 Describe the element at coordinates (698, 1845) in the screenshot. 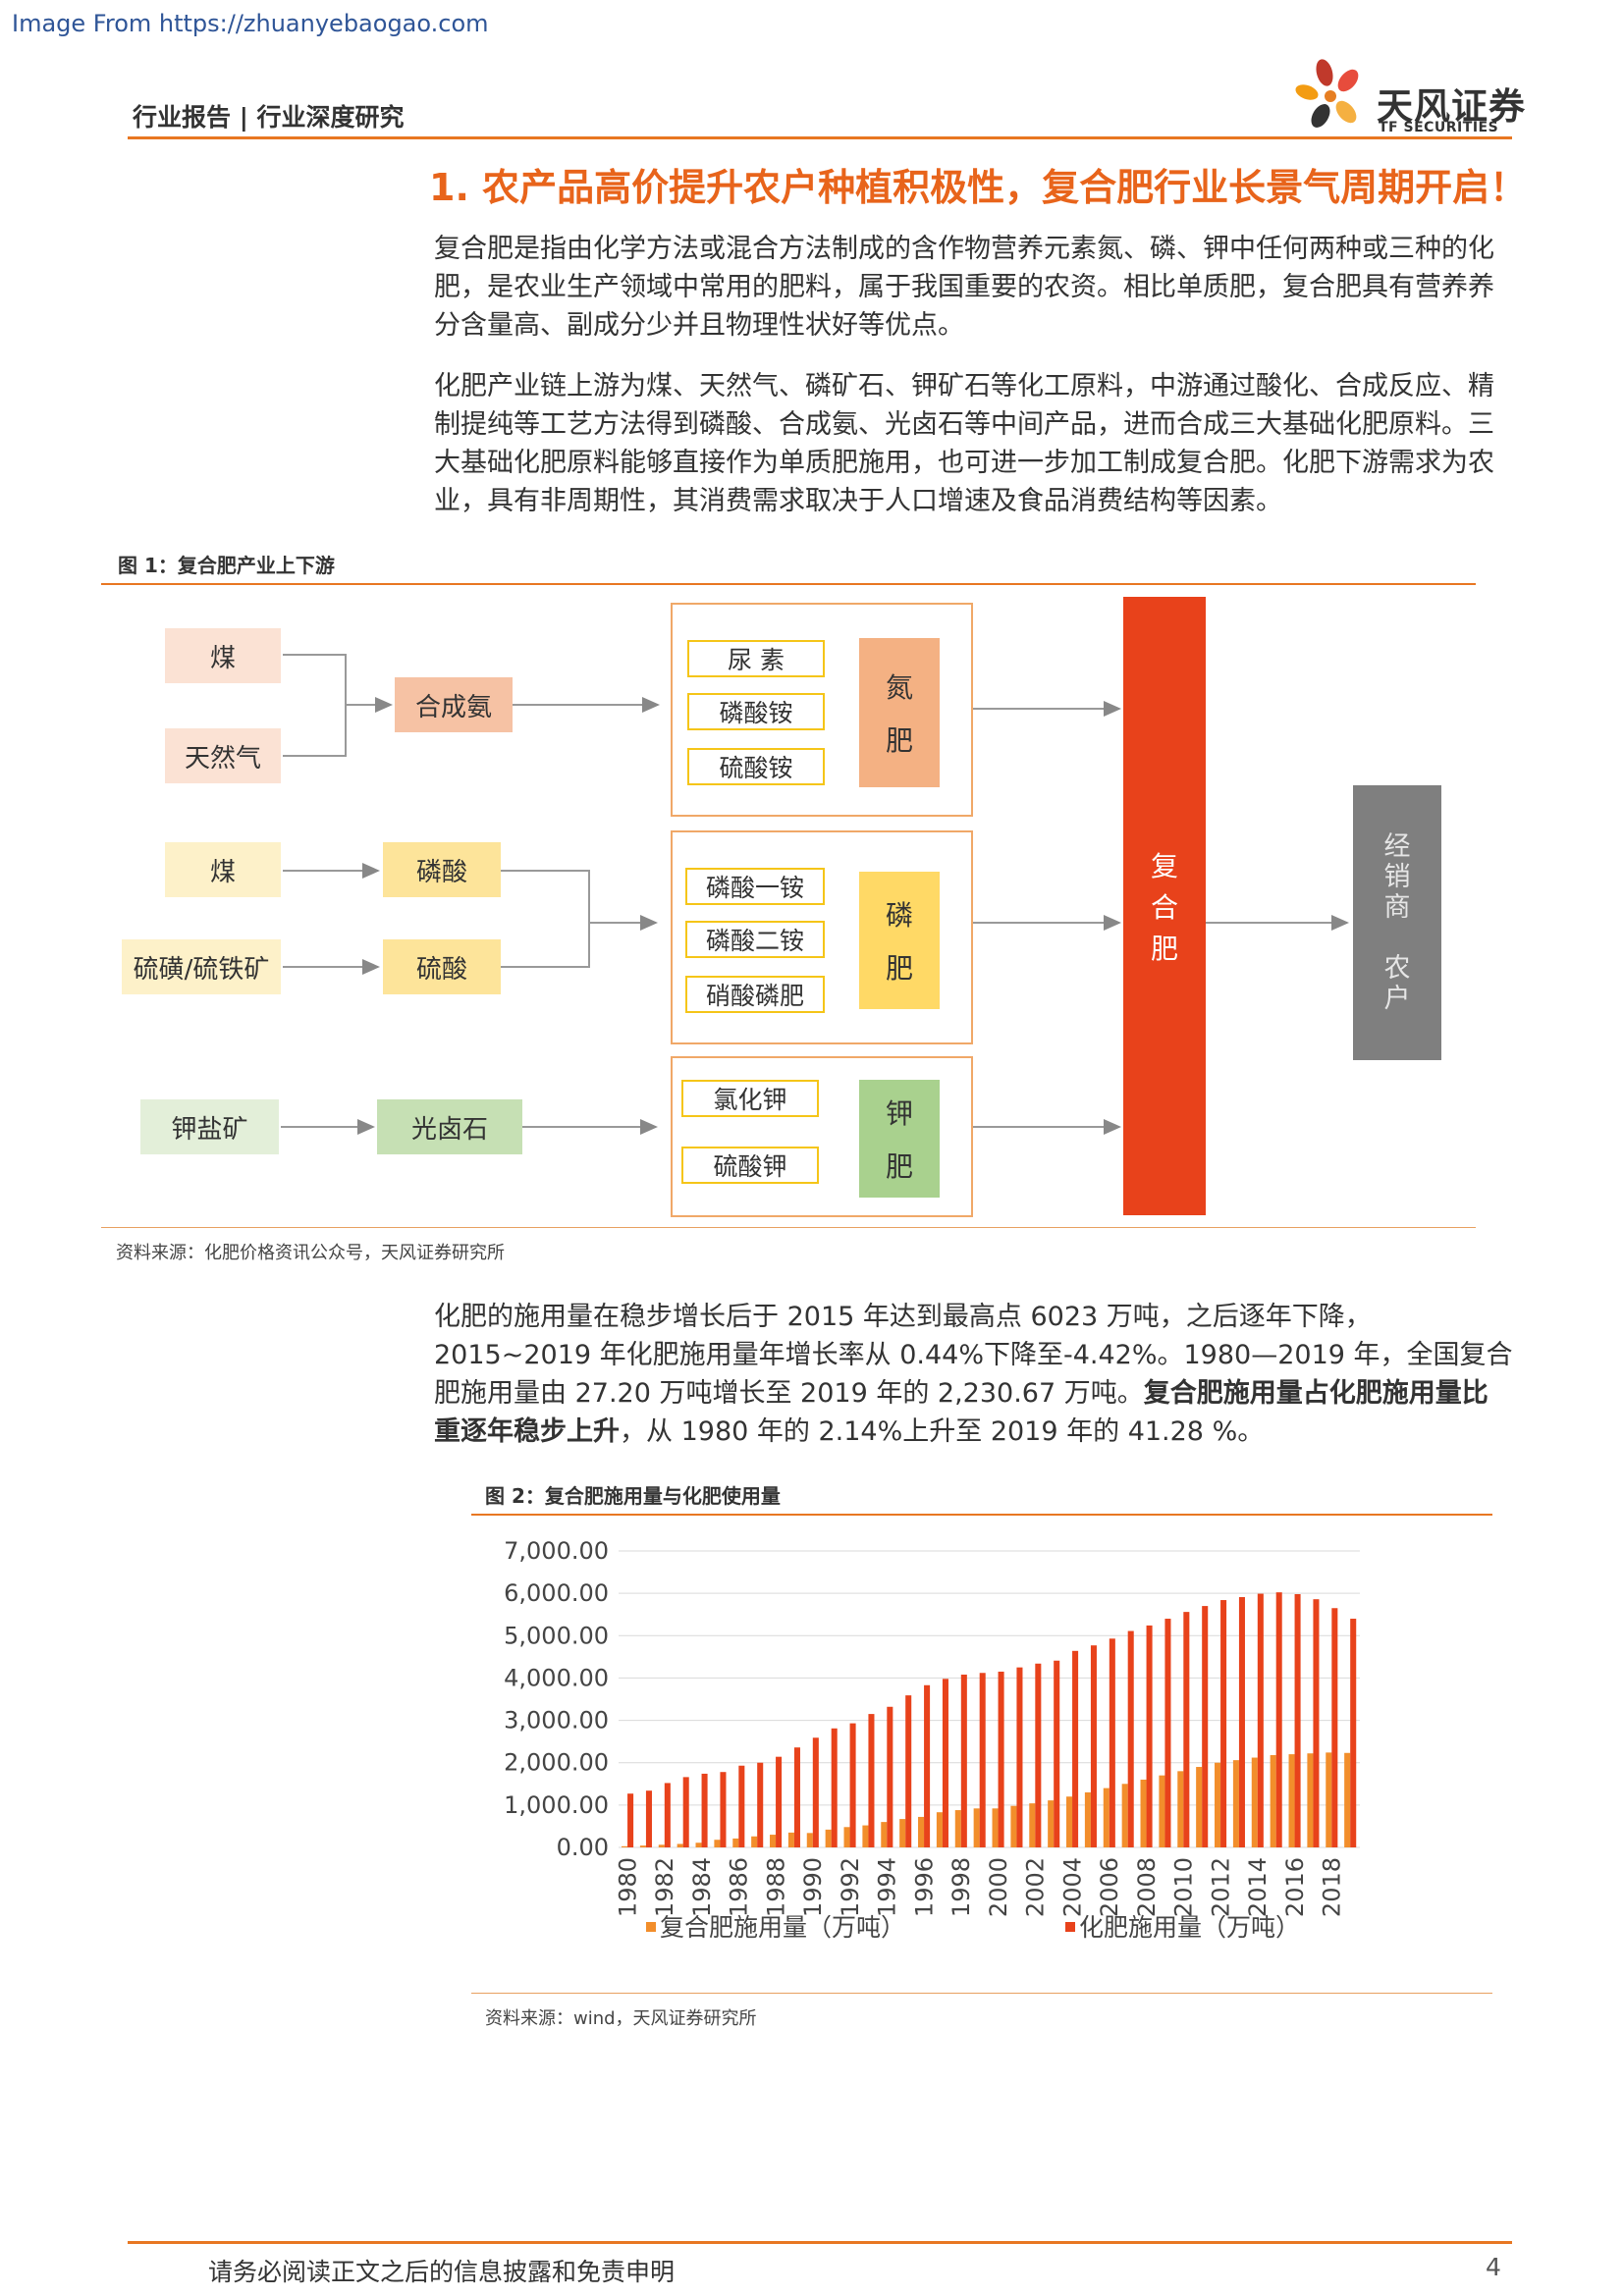

I see `bar-compound-1984` at that location.